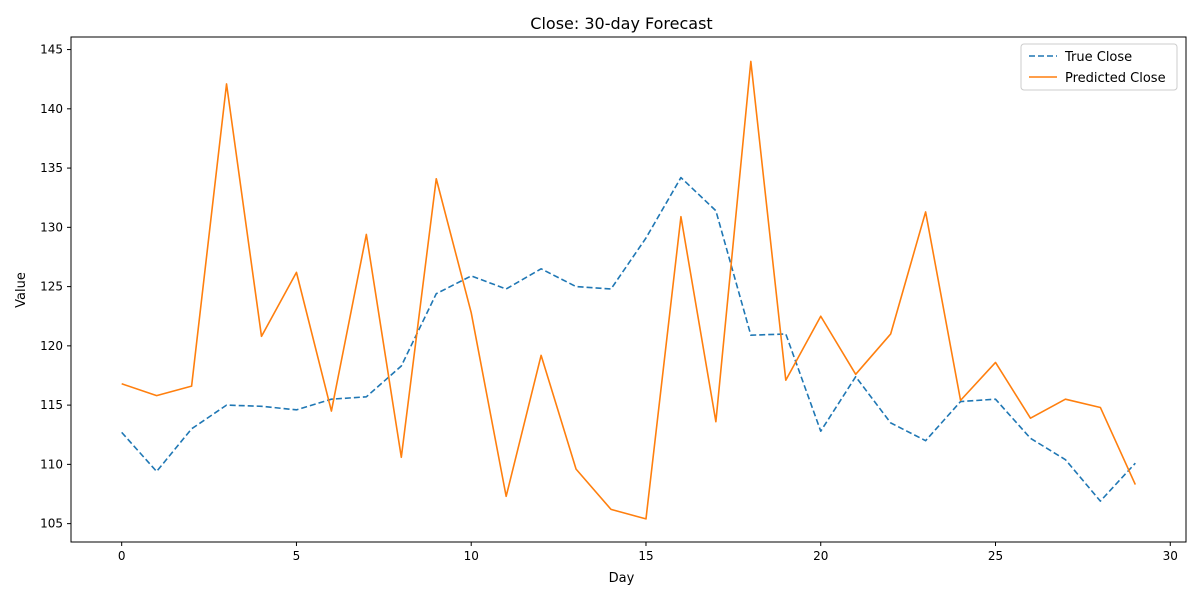 This screenshot has height=604, width=1200. Describe the element at coordinates (51, 168) in the screenshot. I see `y-tick-label: 135` at that location.